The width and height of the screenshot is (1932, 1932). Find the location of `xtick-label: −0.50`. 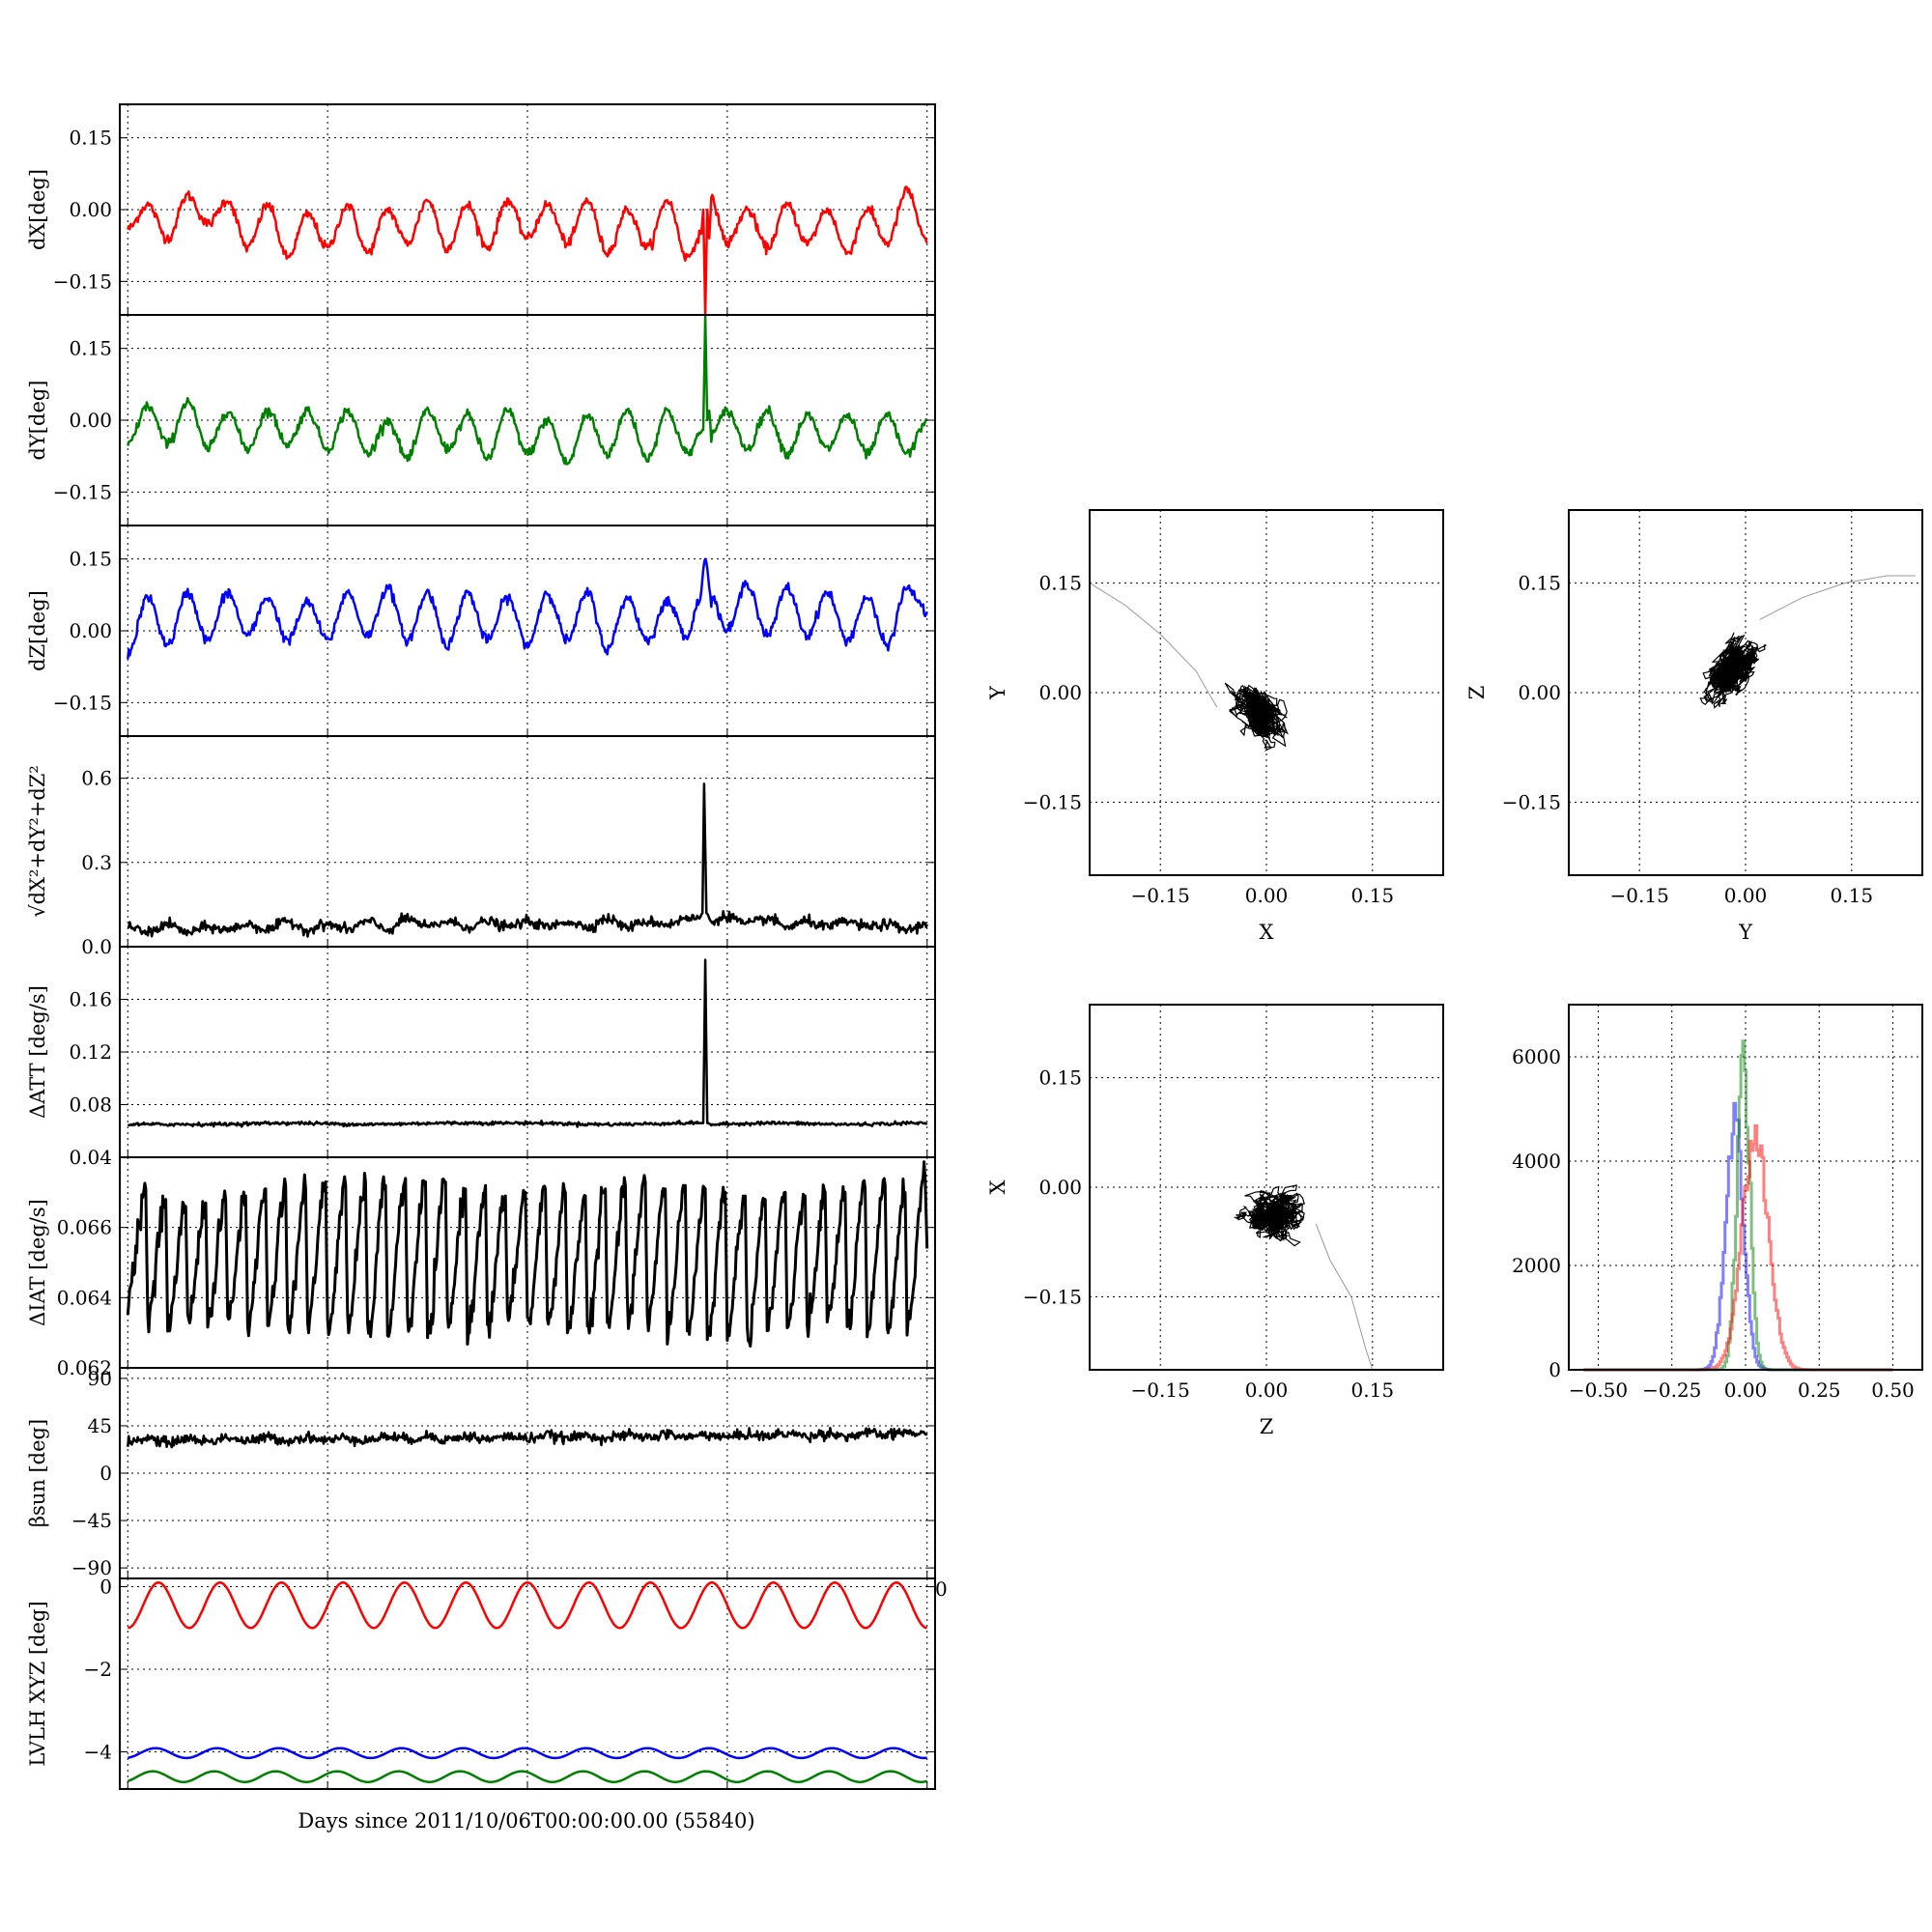

xtick-label: −0.50 is located at coordinates (1598, 1390).